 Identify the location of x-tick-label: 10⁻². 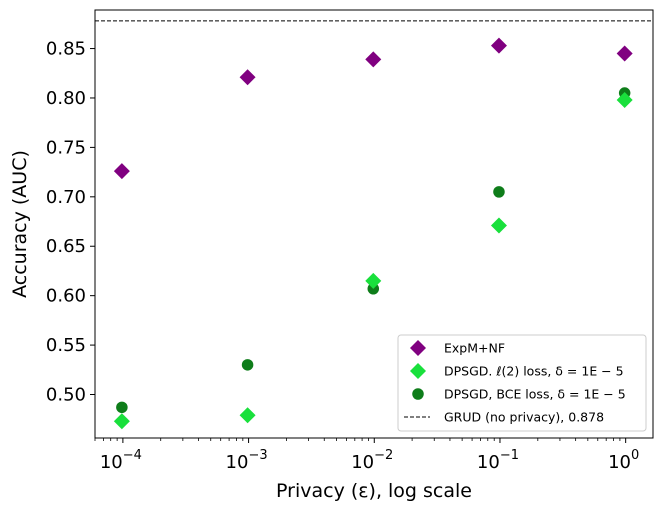
(372, 460).